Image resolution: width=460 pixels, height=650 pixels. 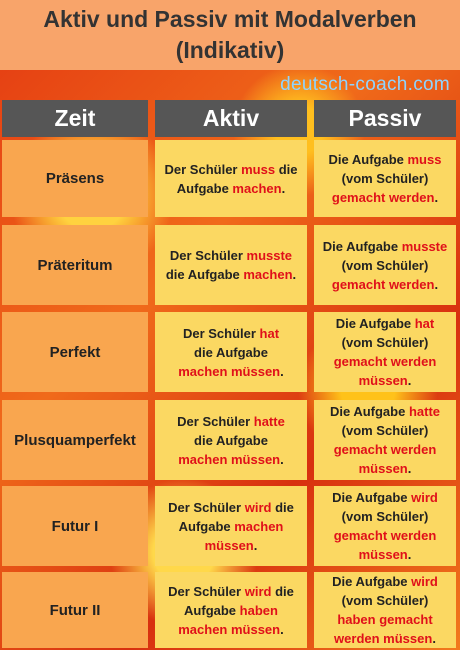 What do you see at coordinates (75, 178) in the screenshot?
I see `zeit-cell: Präsens` at bounding box center [75, 178].